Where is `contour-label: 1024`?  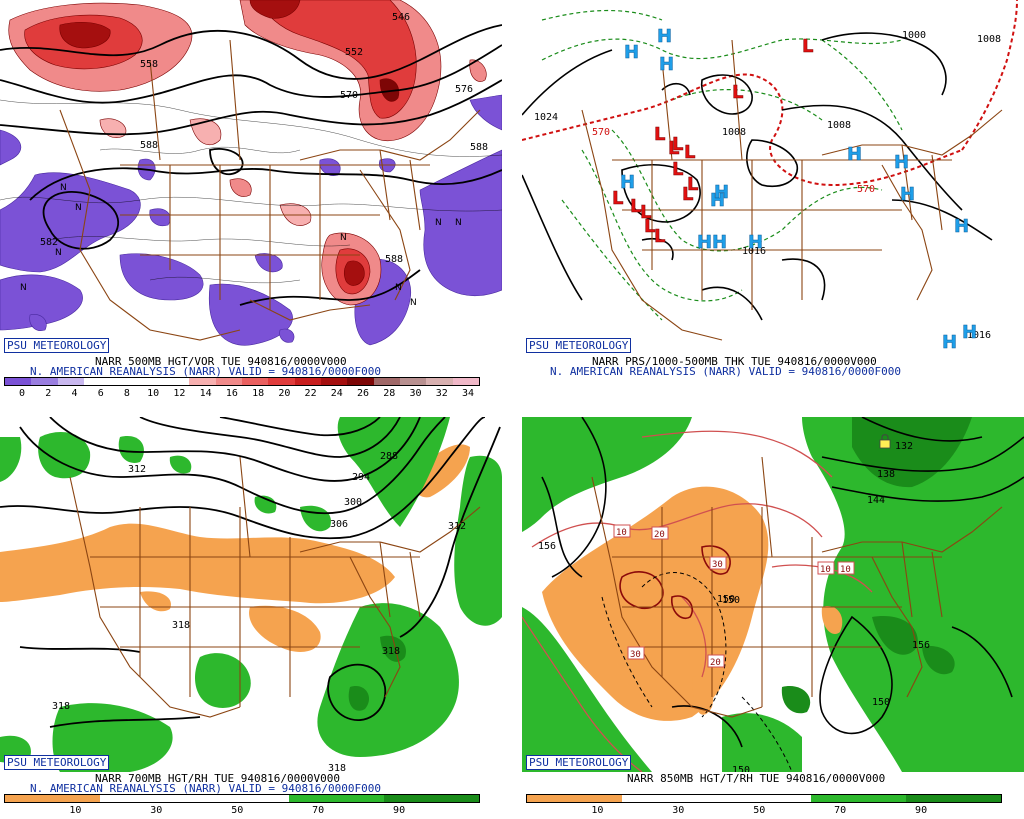 contour-label: 1024 is located at coordinates (546, 117).